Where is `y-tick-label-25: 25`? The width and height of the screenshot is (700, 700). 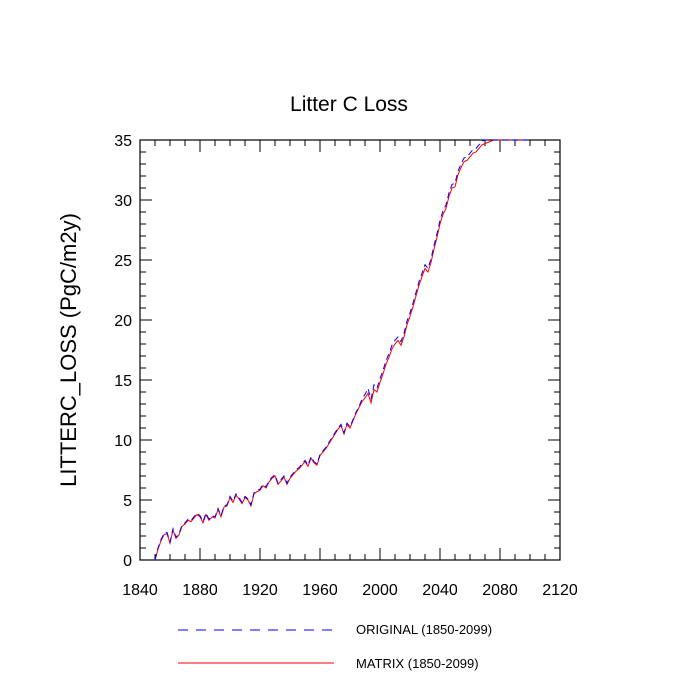
y-tick-label-25: 25 is located at coordinates (123, 261).